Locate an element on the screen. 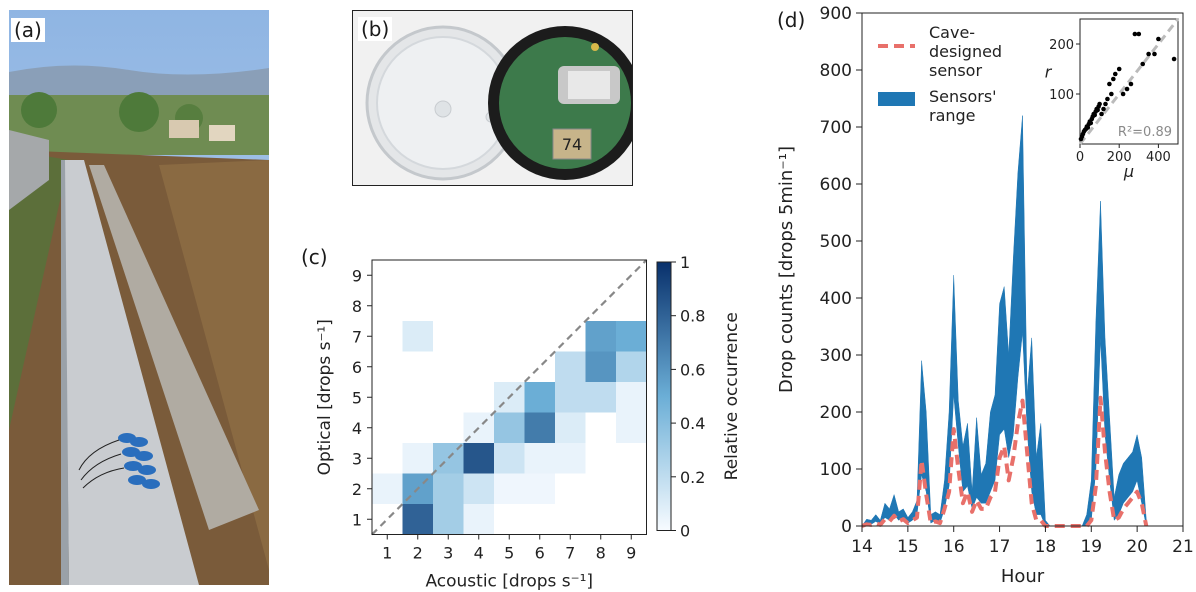 The height and width of the screenshot is (592, 1196). inset-y-tick-label: 200 is located at coordinates (1061, 45).